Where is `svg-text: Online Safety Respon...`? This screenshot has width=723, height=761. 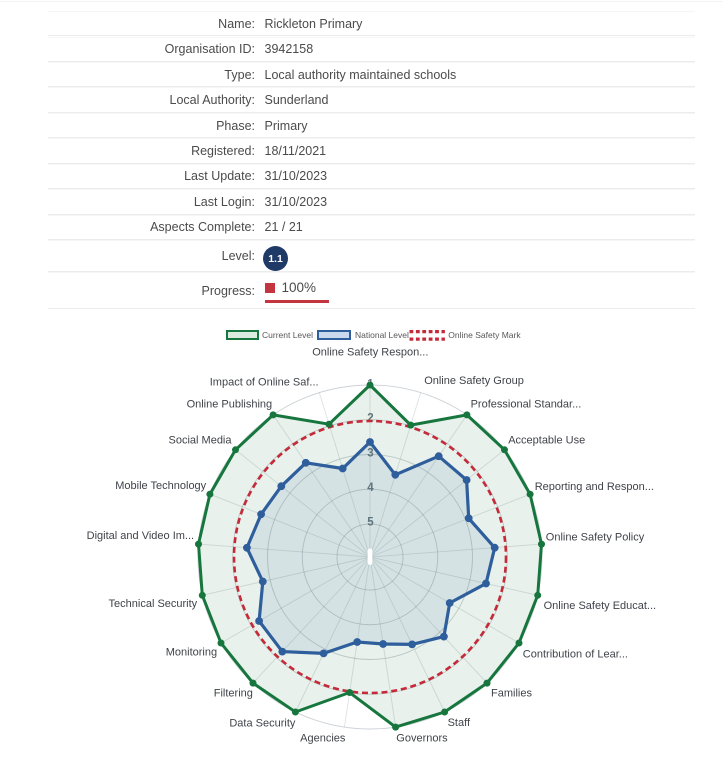 svg-text: Online Safety Respon... is located at coordinates (370, 353).